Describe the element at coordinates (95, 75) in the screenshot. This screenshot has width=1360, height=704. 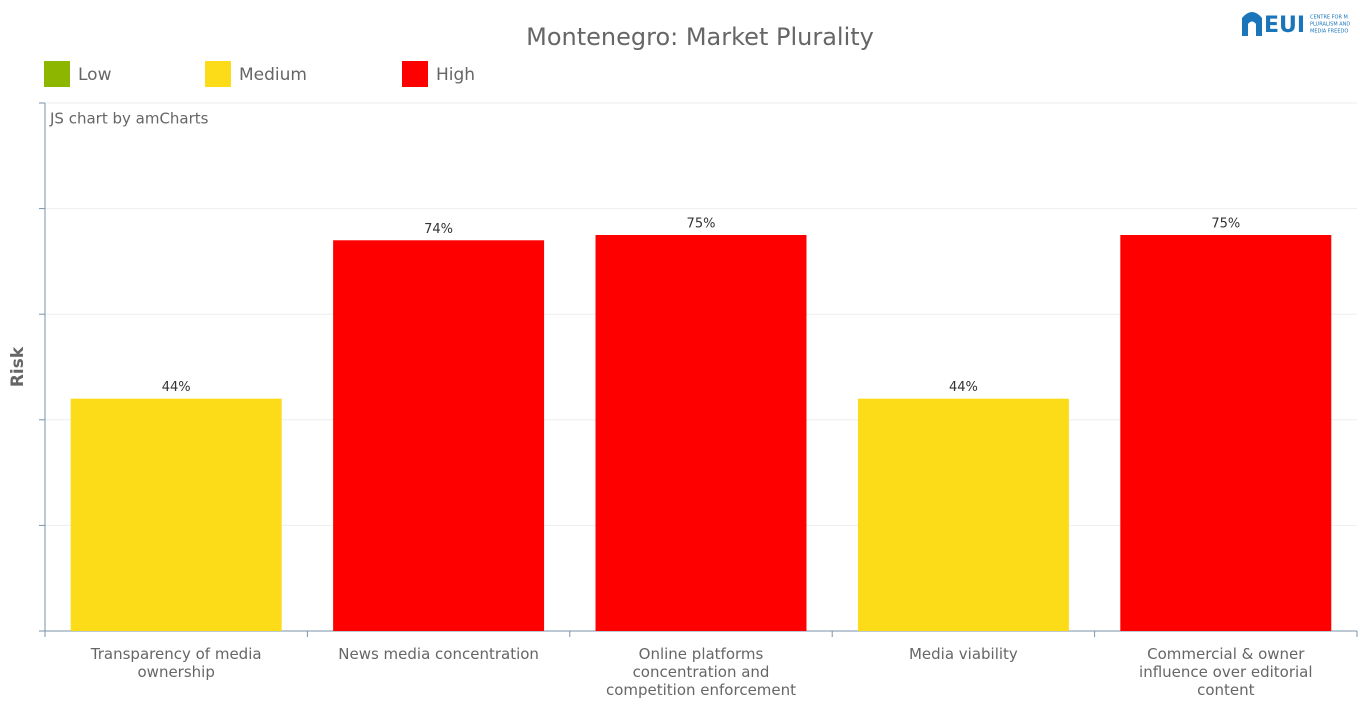
I see `legend-label: Low` at that location.